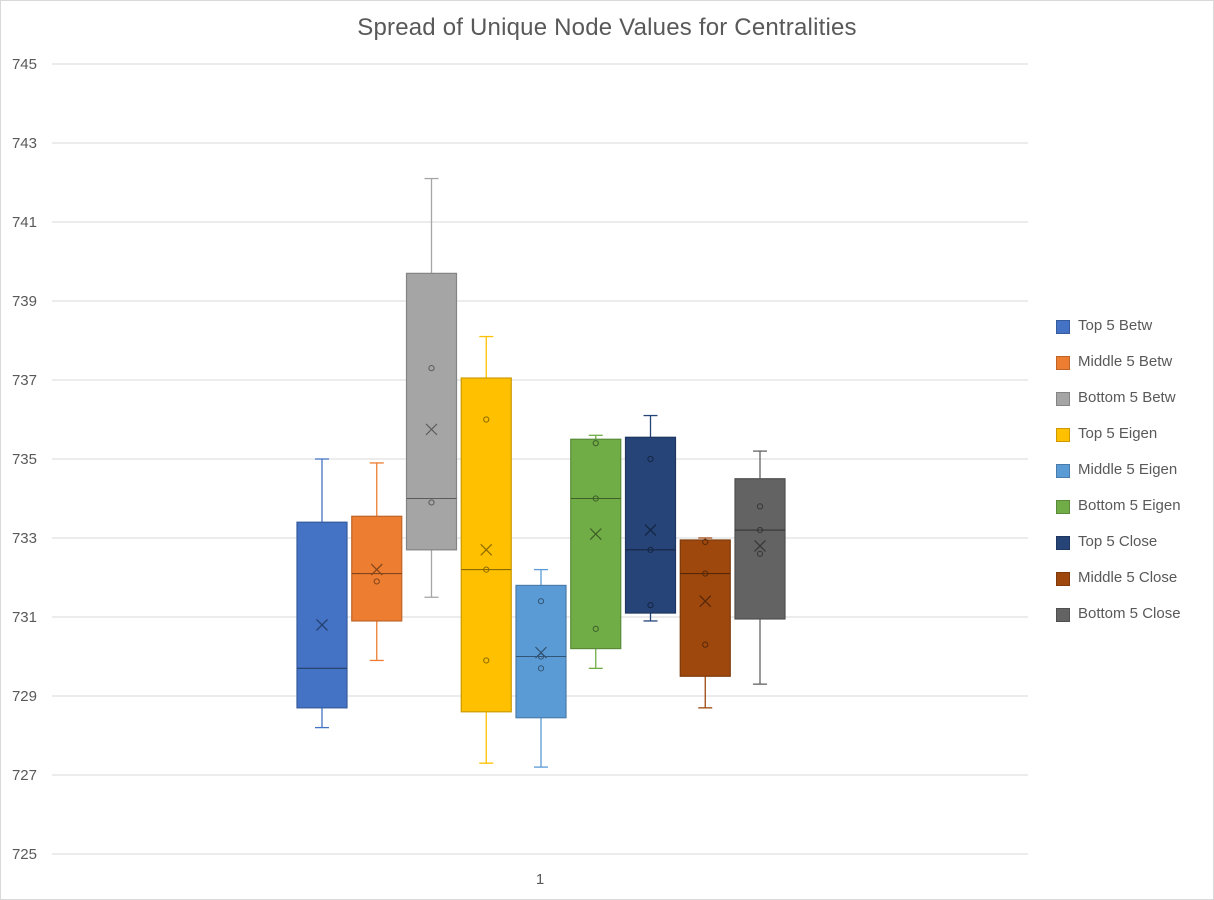 Image resolution: width=1214 pixels, height=900 pixels. I want to click on y-tick-label: 727, so click(24, 775).